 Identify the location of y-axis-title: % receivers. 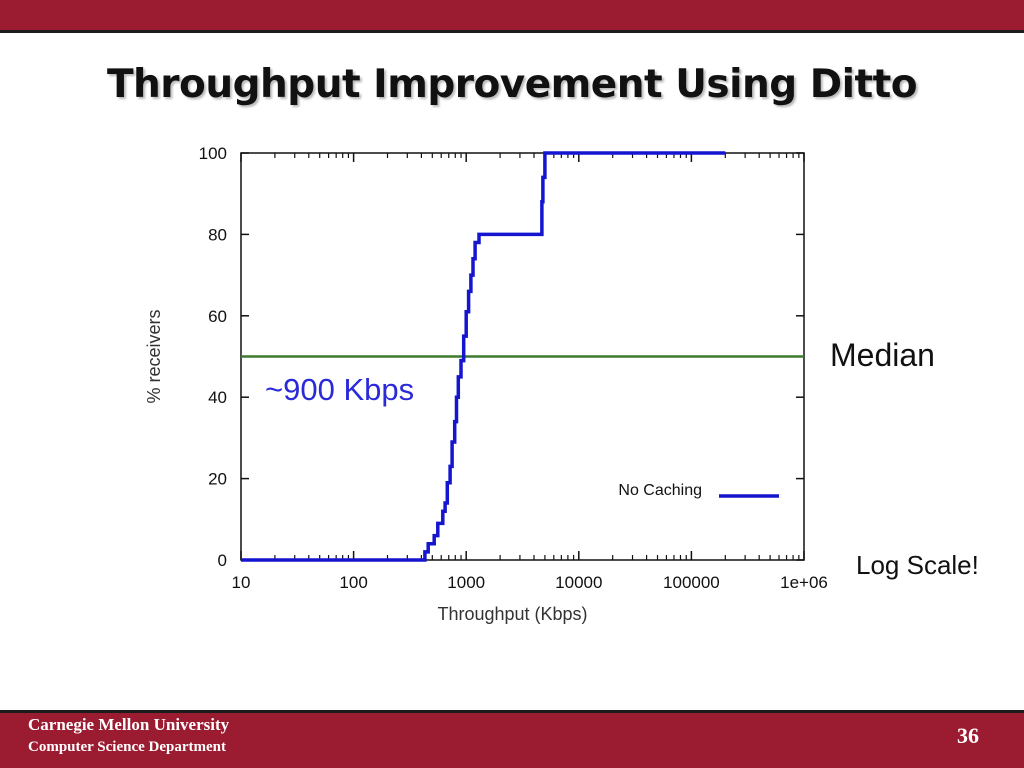
(154, 356).